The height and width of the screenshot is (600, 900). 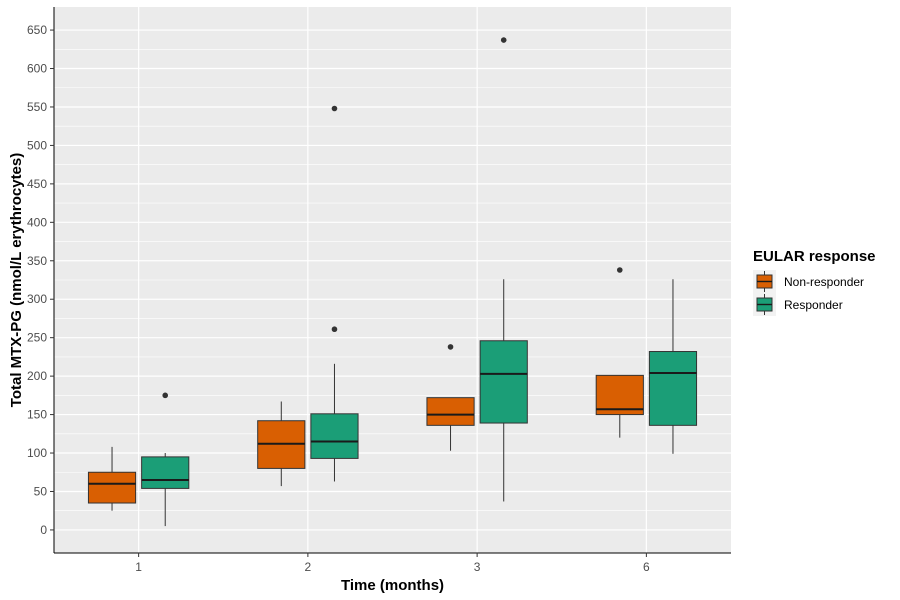 What do you see at coordinates (37, 453) in the screenshot?
I see `y-tick-label: 100` at bounding box center [37, 453].